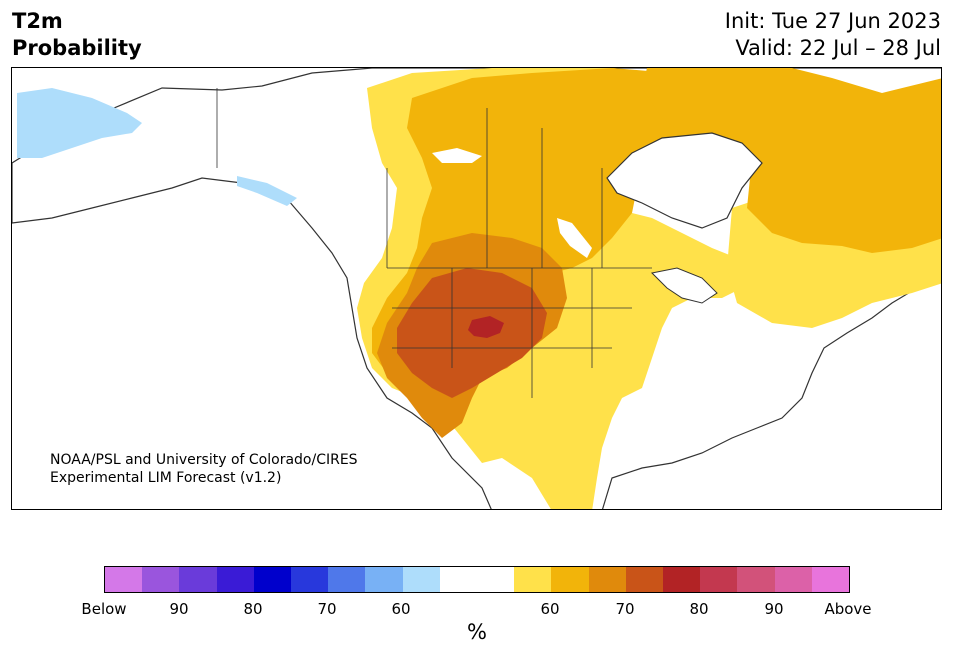  Describe the element at coordinates (267, 191) in the screenshot. I see `below-region-alaska-south` at that location.